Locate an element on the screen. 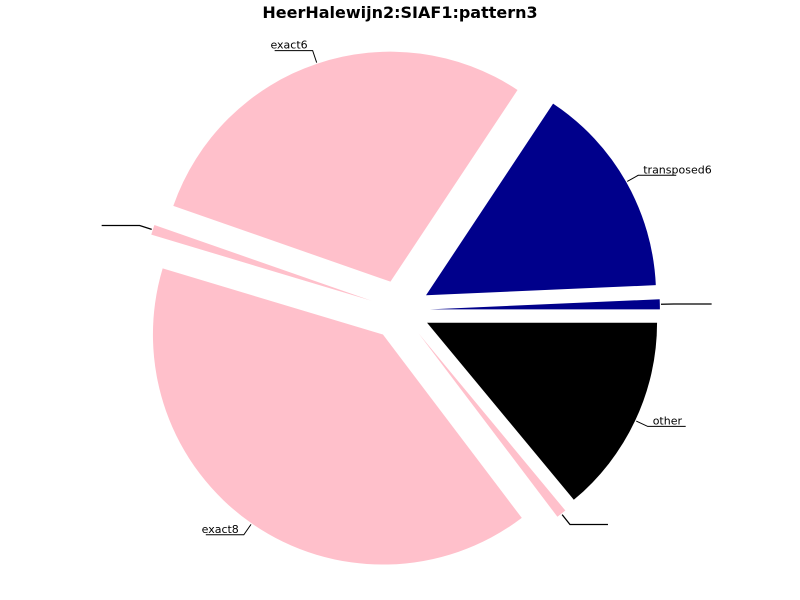  pie-slice-other is located at coordinates (542, 411).